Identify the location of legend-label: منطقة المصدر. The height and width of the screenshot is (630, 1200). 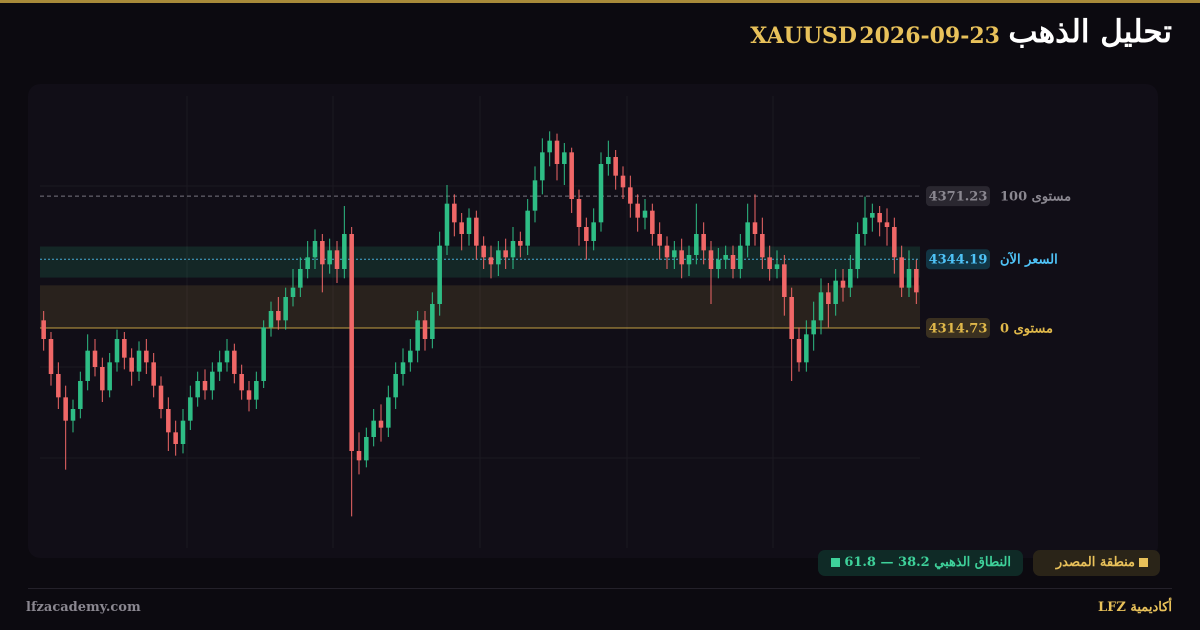
(1095, 562).